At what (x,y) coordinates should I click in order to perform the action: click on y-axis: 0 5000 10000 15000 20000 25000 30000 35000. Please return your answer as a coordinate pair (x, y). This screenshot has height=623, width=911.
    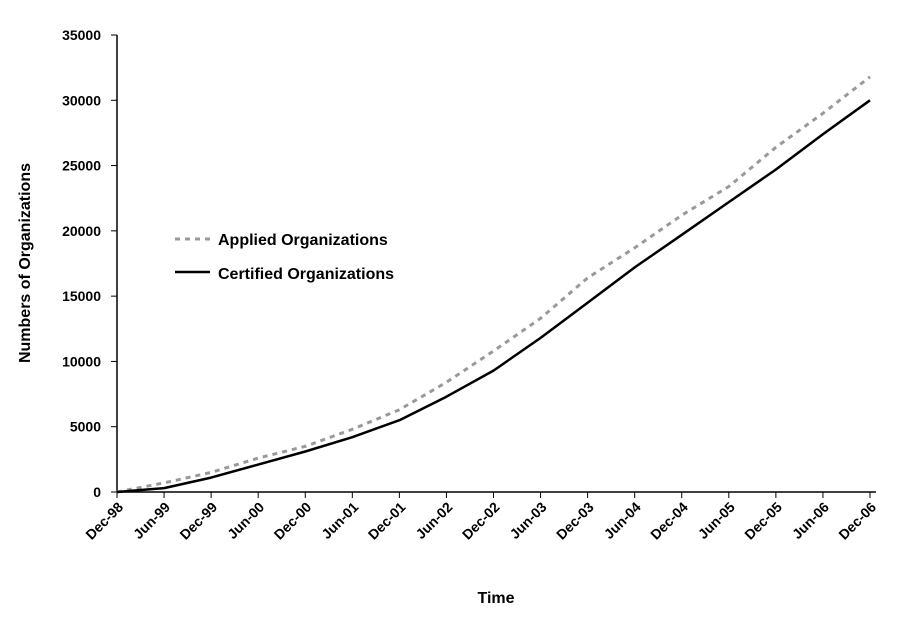
    Looking at the image, I should click on (90, 263).